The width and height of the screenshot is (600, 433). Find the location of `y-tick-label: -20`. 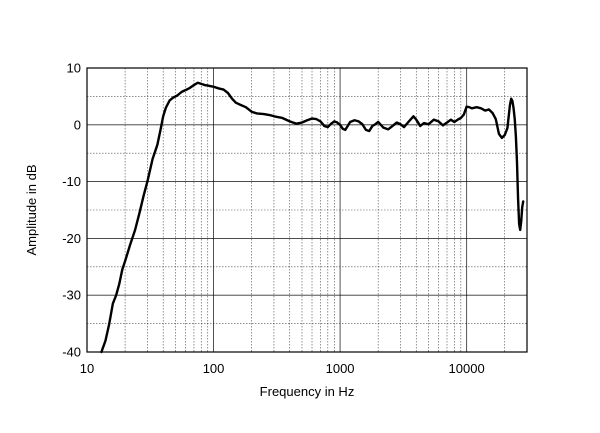

y-tick-label: -20 is located at coordinates (71, 238).